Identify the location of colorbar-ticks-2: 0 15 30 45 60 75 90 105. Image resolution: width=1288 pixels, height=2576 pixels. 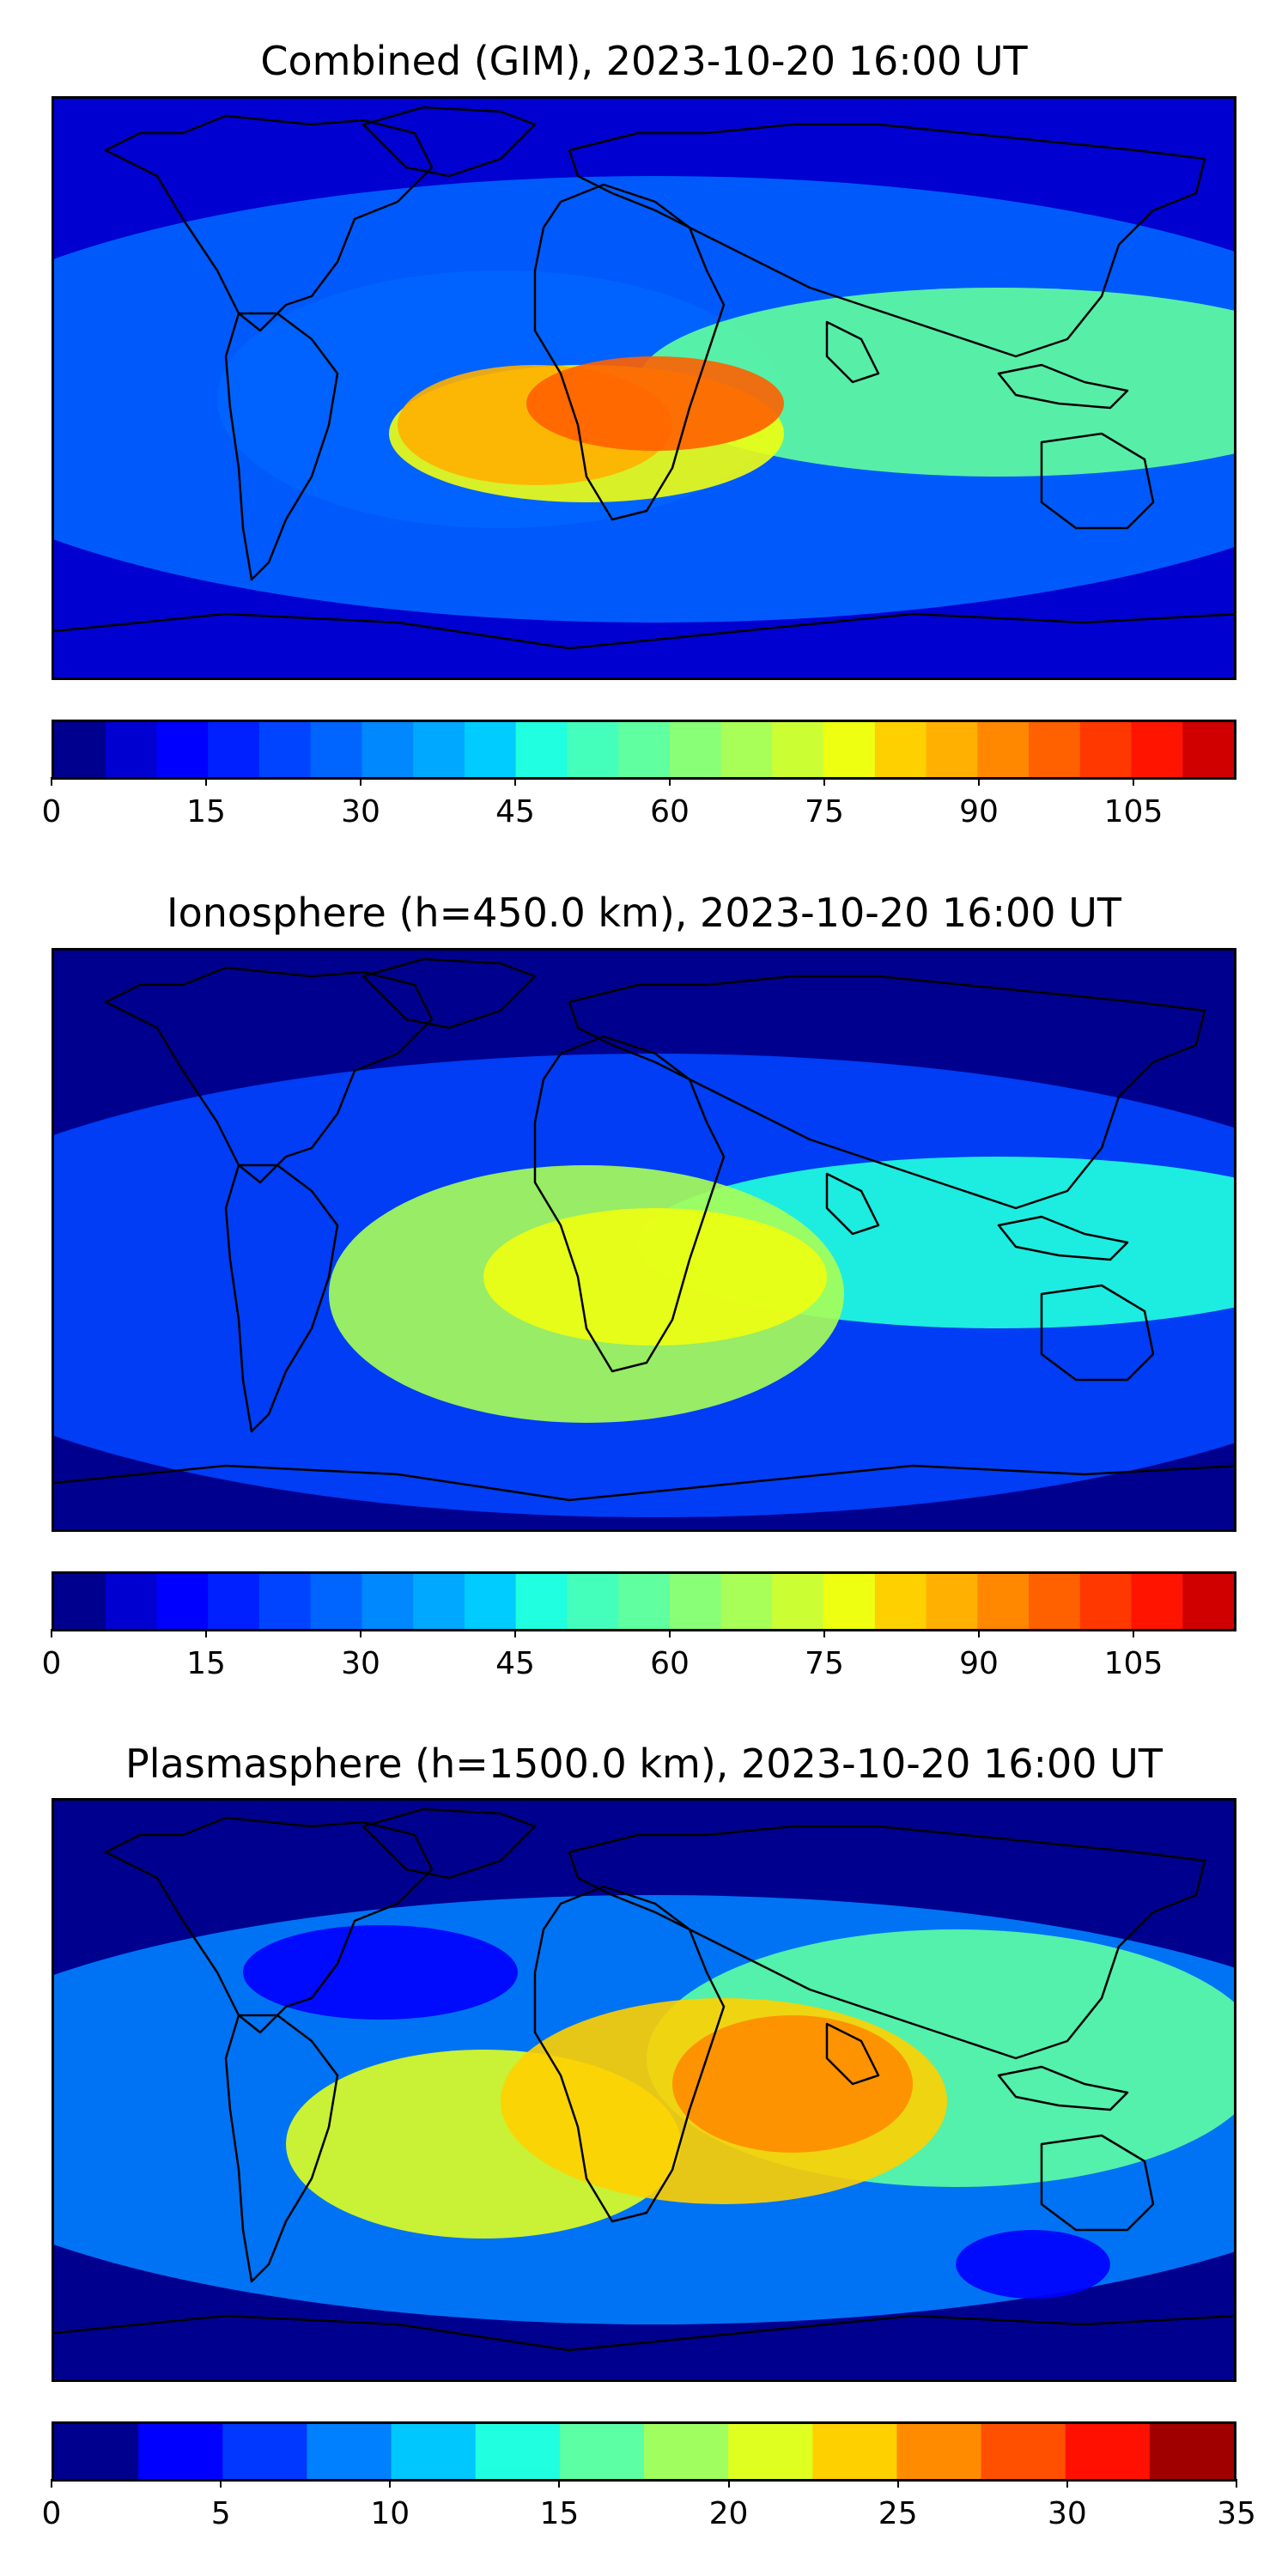
(639, 1655).